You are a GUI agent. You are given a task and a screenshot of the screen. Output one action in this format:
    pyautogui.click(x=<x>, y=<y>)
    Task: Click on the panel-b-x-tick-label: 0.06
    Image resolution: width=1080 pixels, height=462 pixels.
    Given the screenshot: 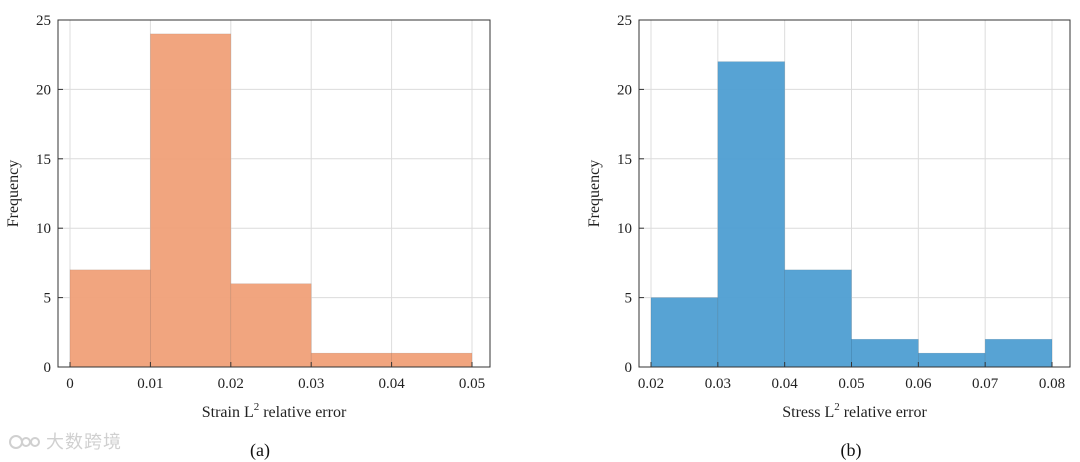 What is the action you would take?
    pyautogui.click(x=918, y=384)
    